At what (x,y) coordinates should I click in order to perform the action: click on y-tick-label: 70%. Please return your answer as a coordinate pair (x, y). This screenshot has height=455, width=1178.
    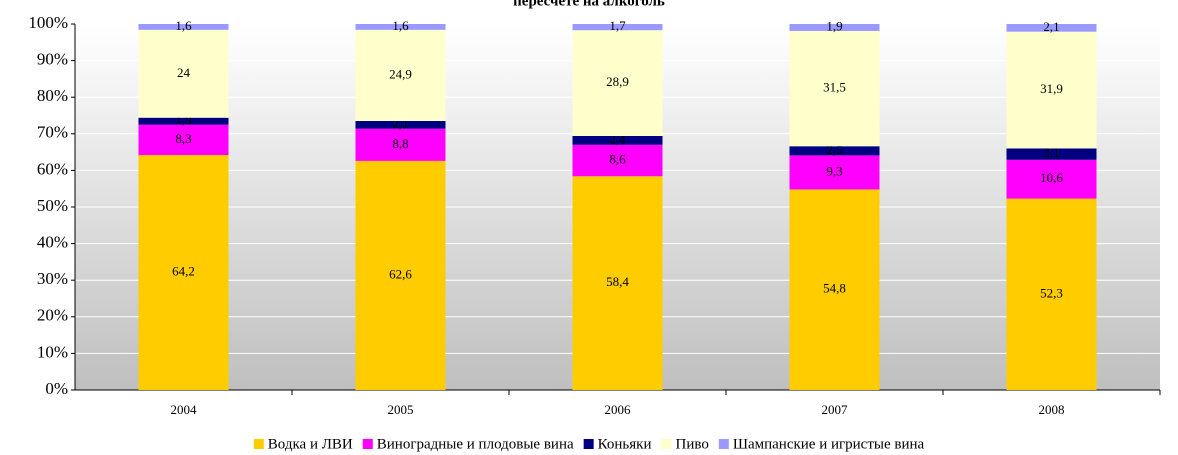
    Looking at the image, I should click on (52, 132).